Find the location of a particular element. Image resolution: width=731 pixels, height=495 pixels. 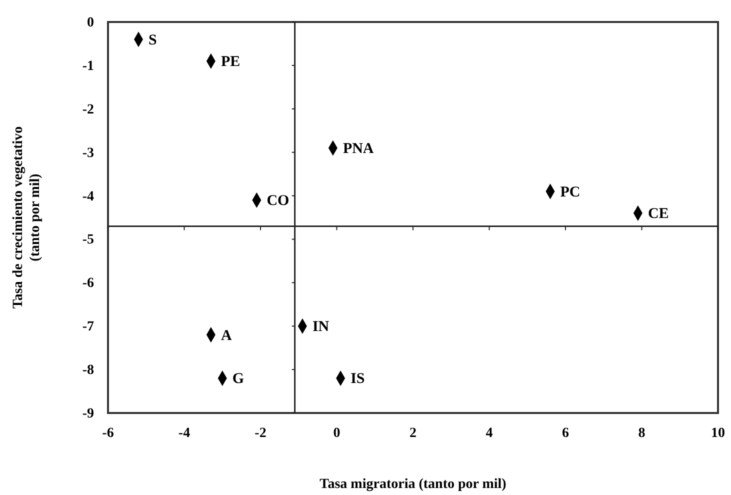

y-tick-label: -3 is located at coordinates (88, 153).